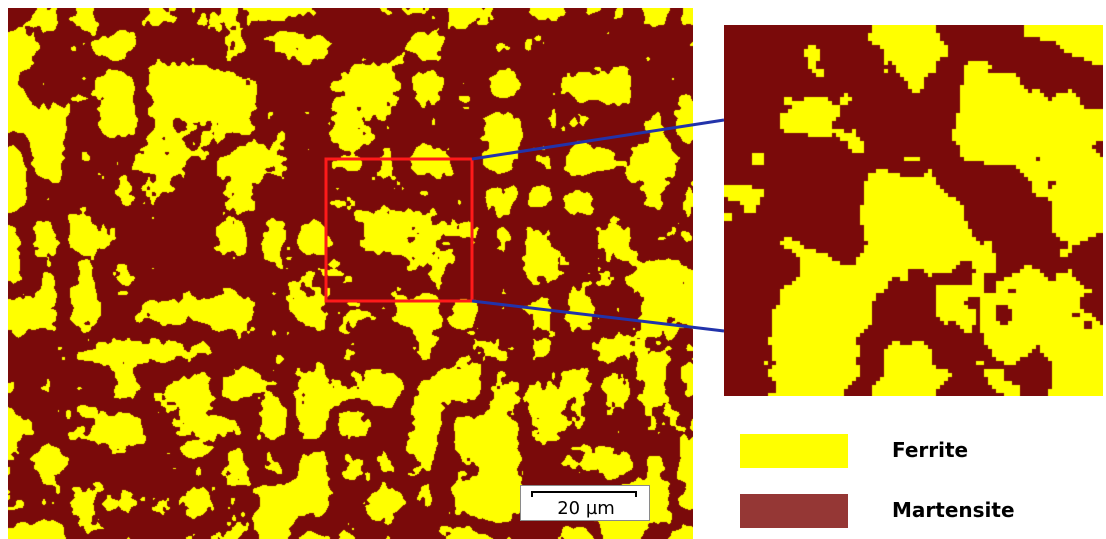 The width and height of the screenshot is (1106, 539). What do you see at coordinates (586, 508) in the screenshot?
I see `scale-bar-label: 20 µm` at bounding box center [586, 508].